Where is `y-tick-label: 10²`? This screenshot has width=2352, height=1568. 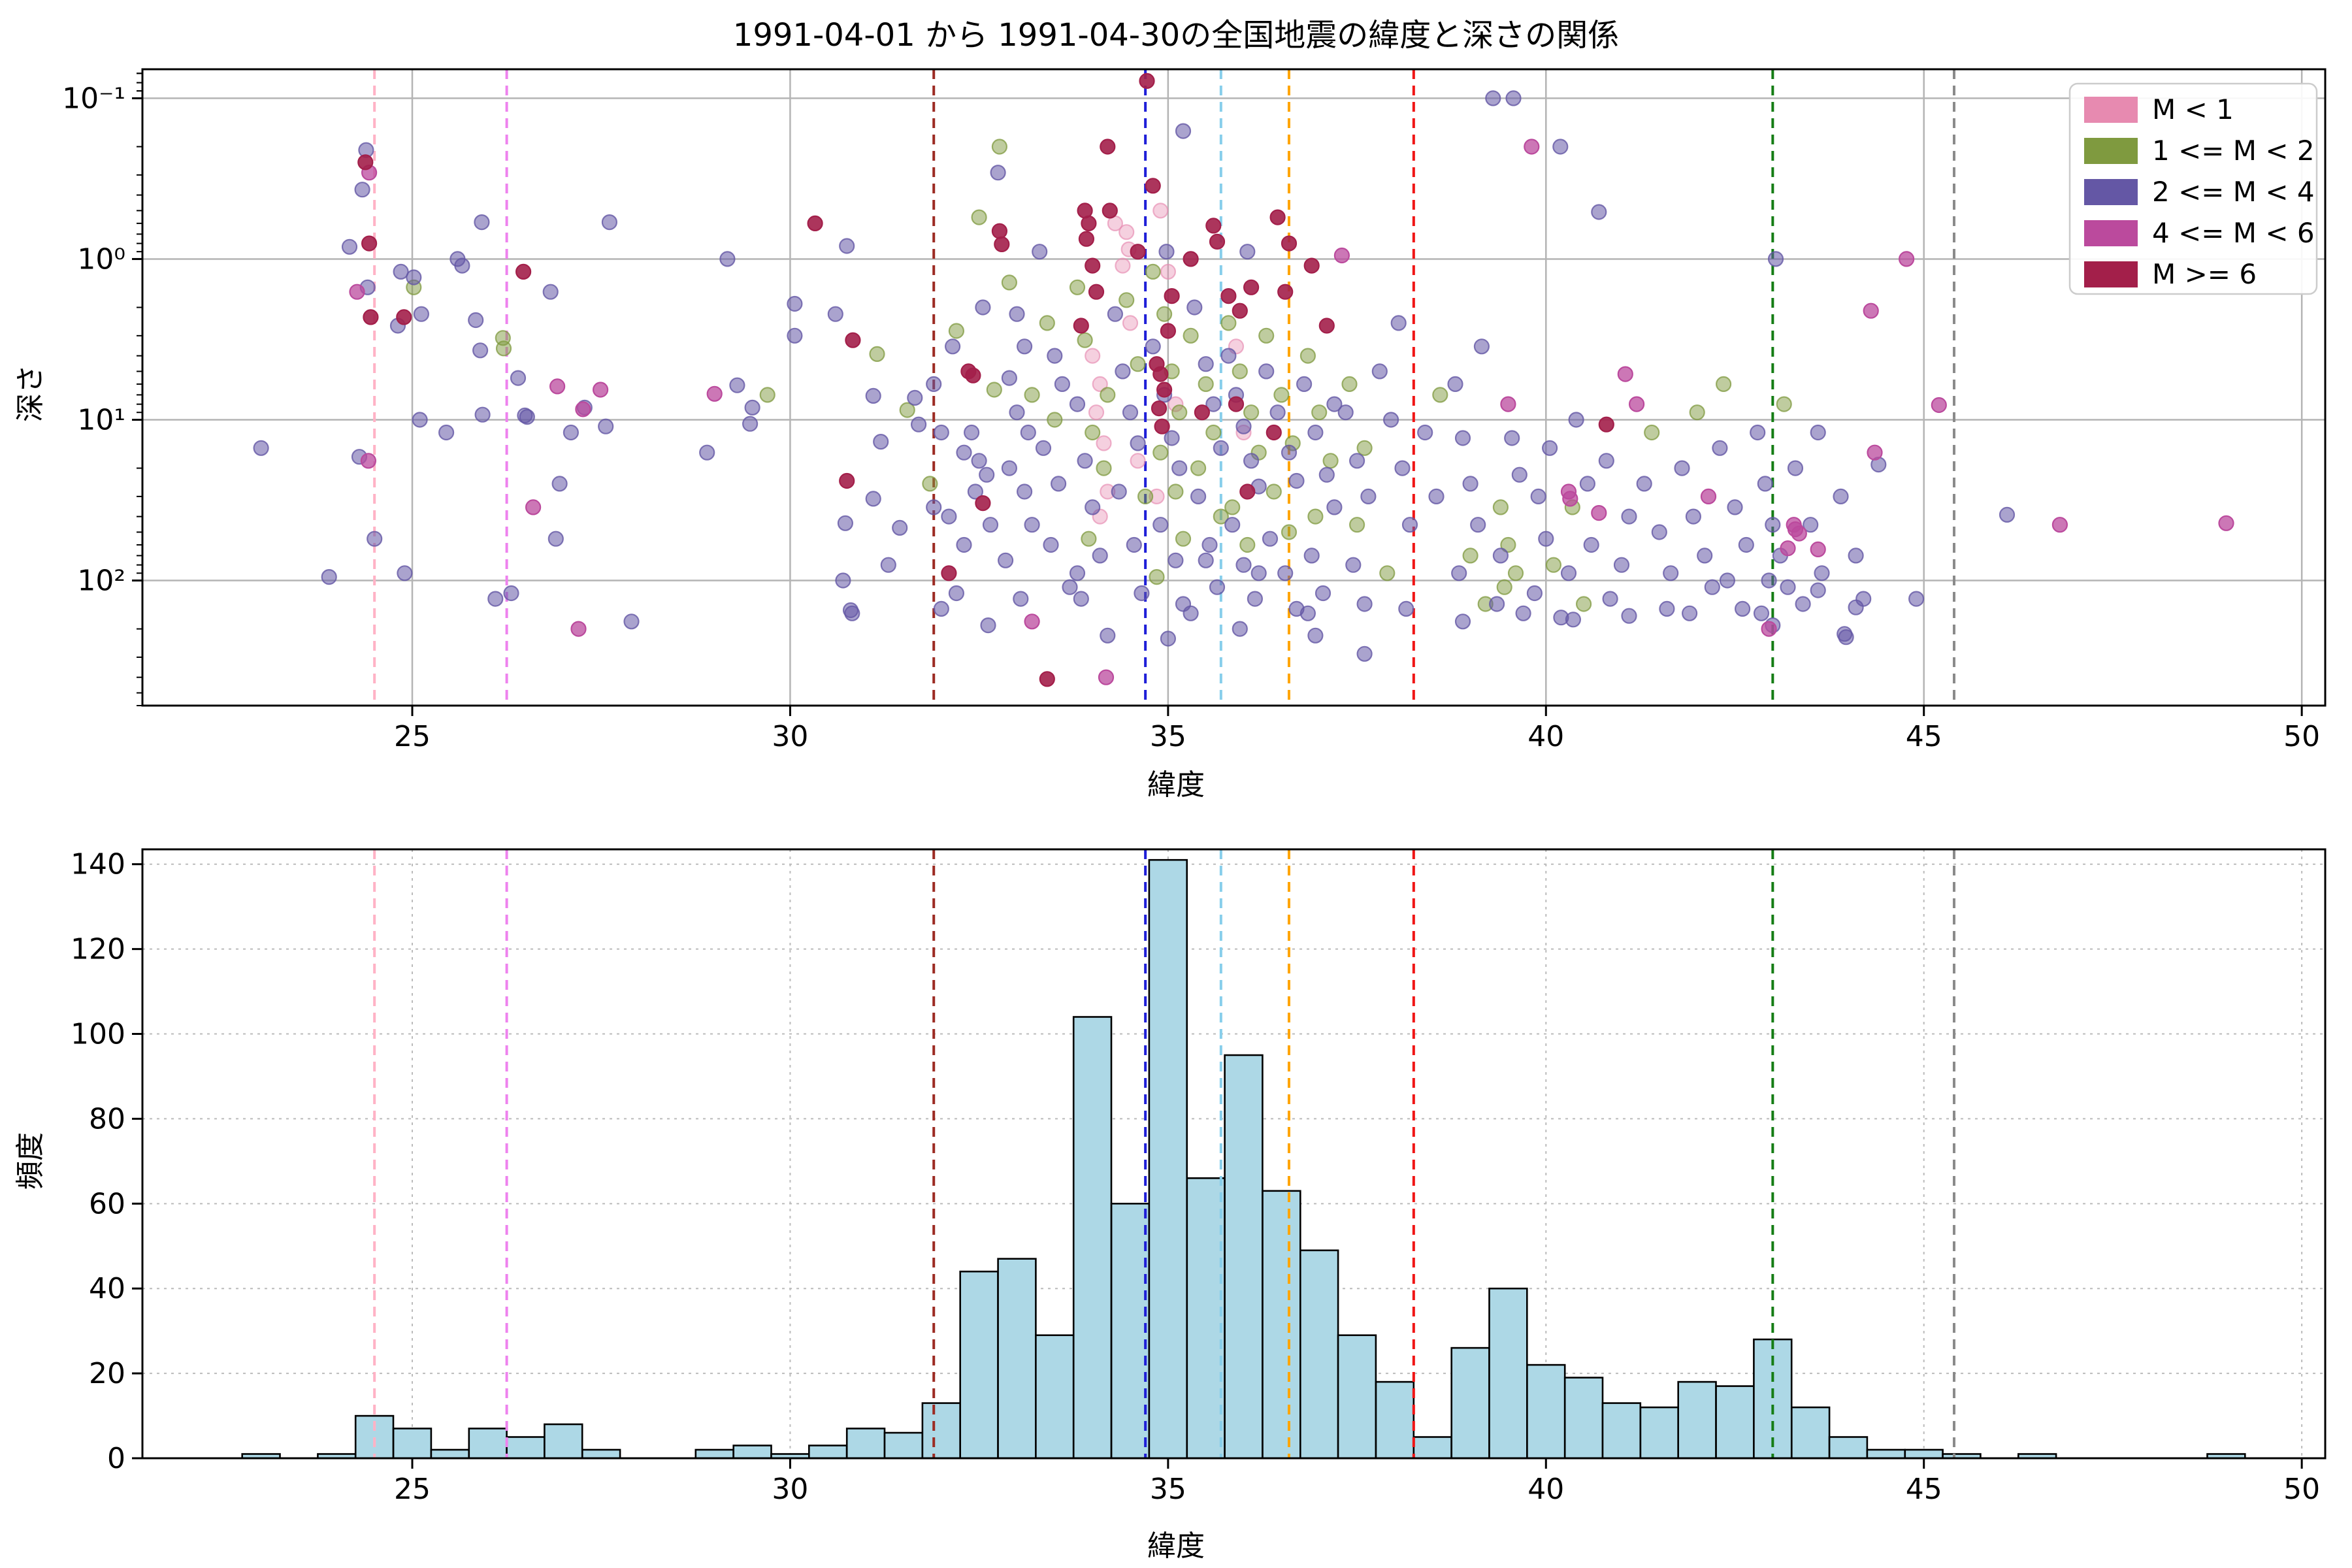 y-tick-label: 10² is located at coordinates (101, 581).